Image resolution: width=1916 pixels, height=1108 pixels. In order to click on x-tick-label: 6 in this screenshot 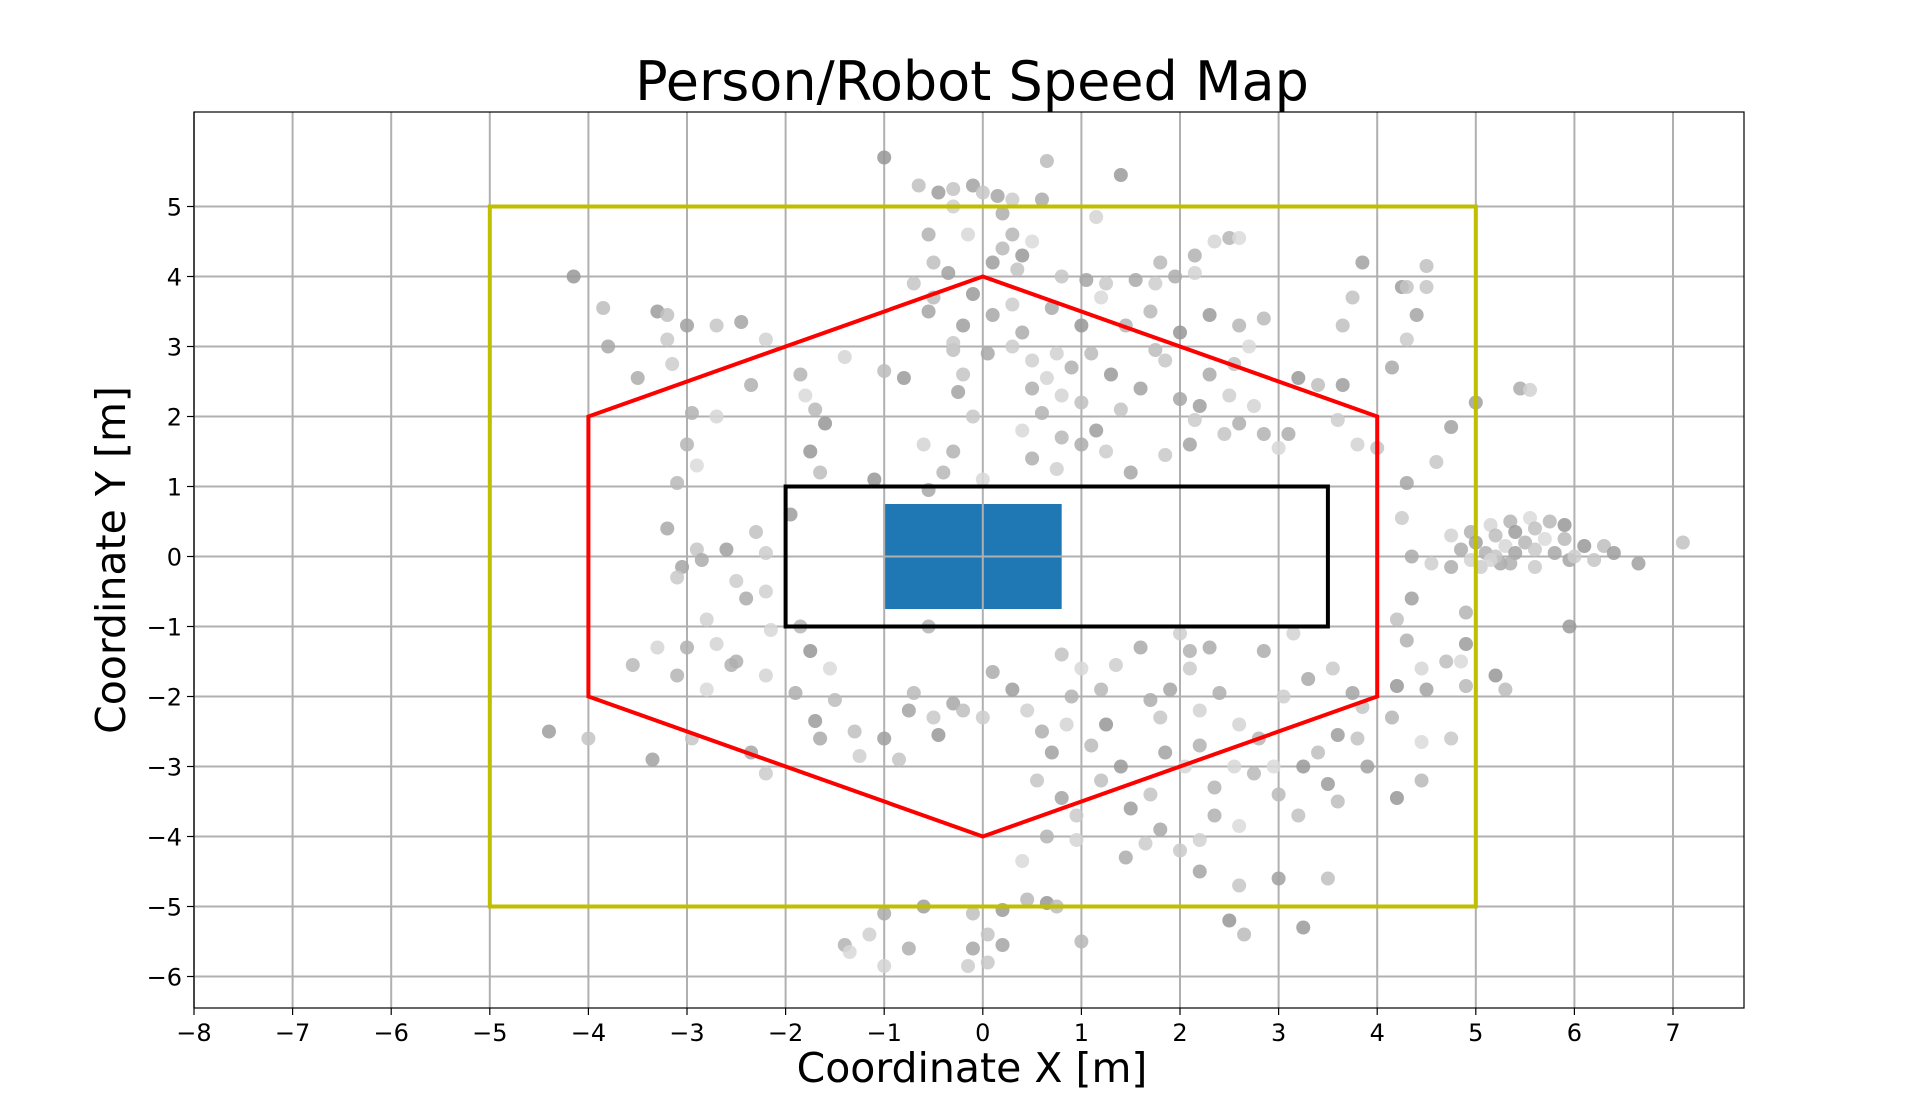, I will do `click(1574, 1033)`.